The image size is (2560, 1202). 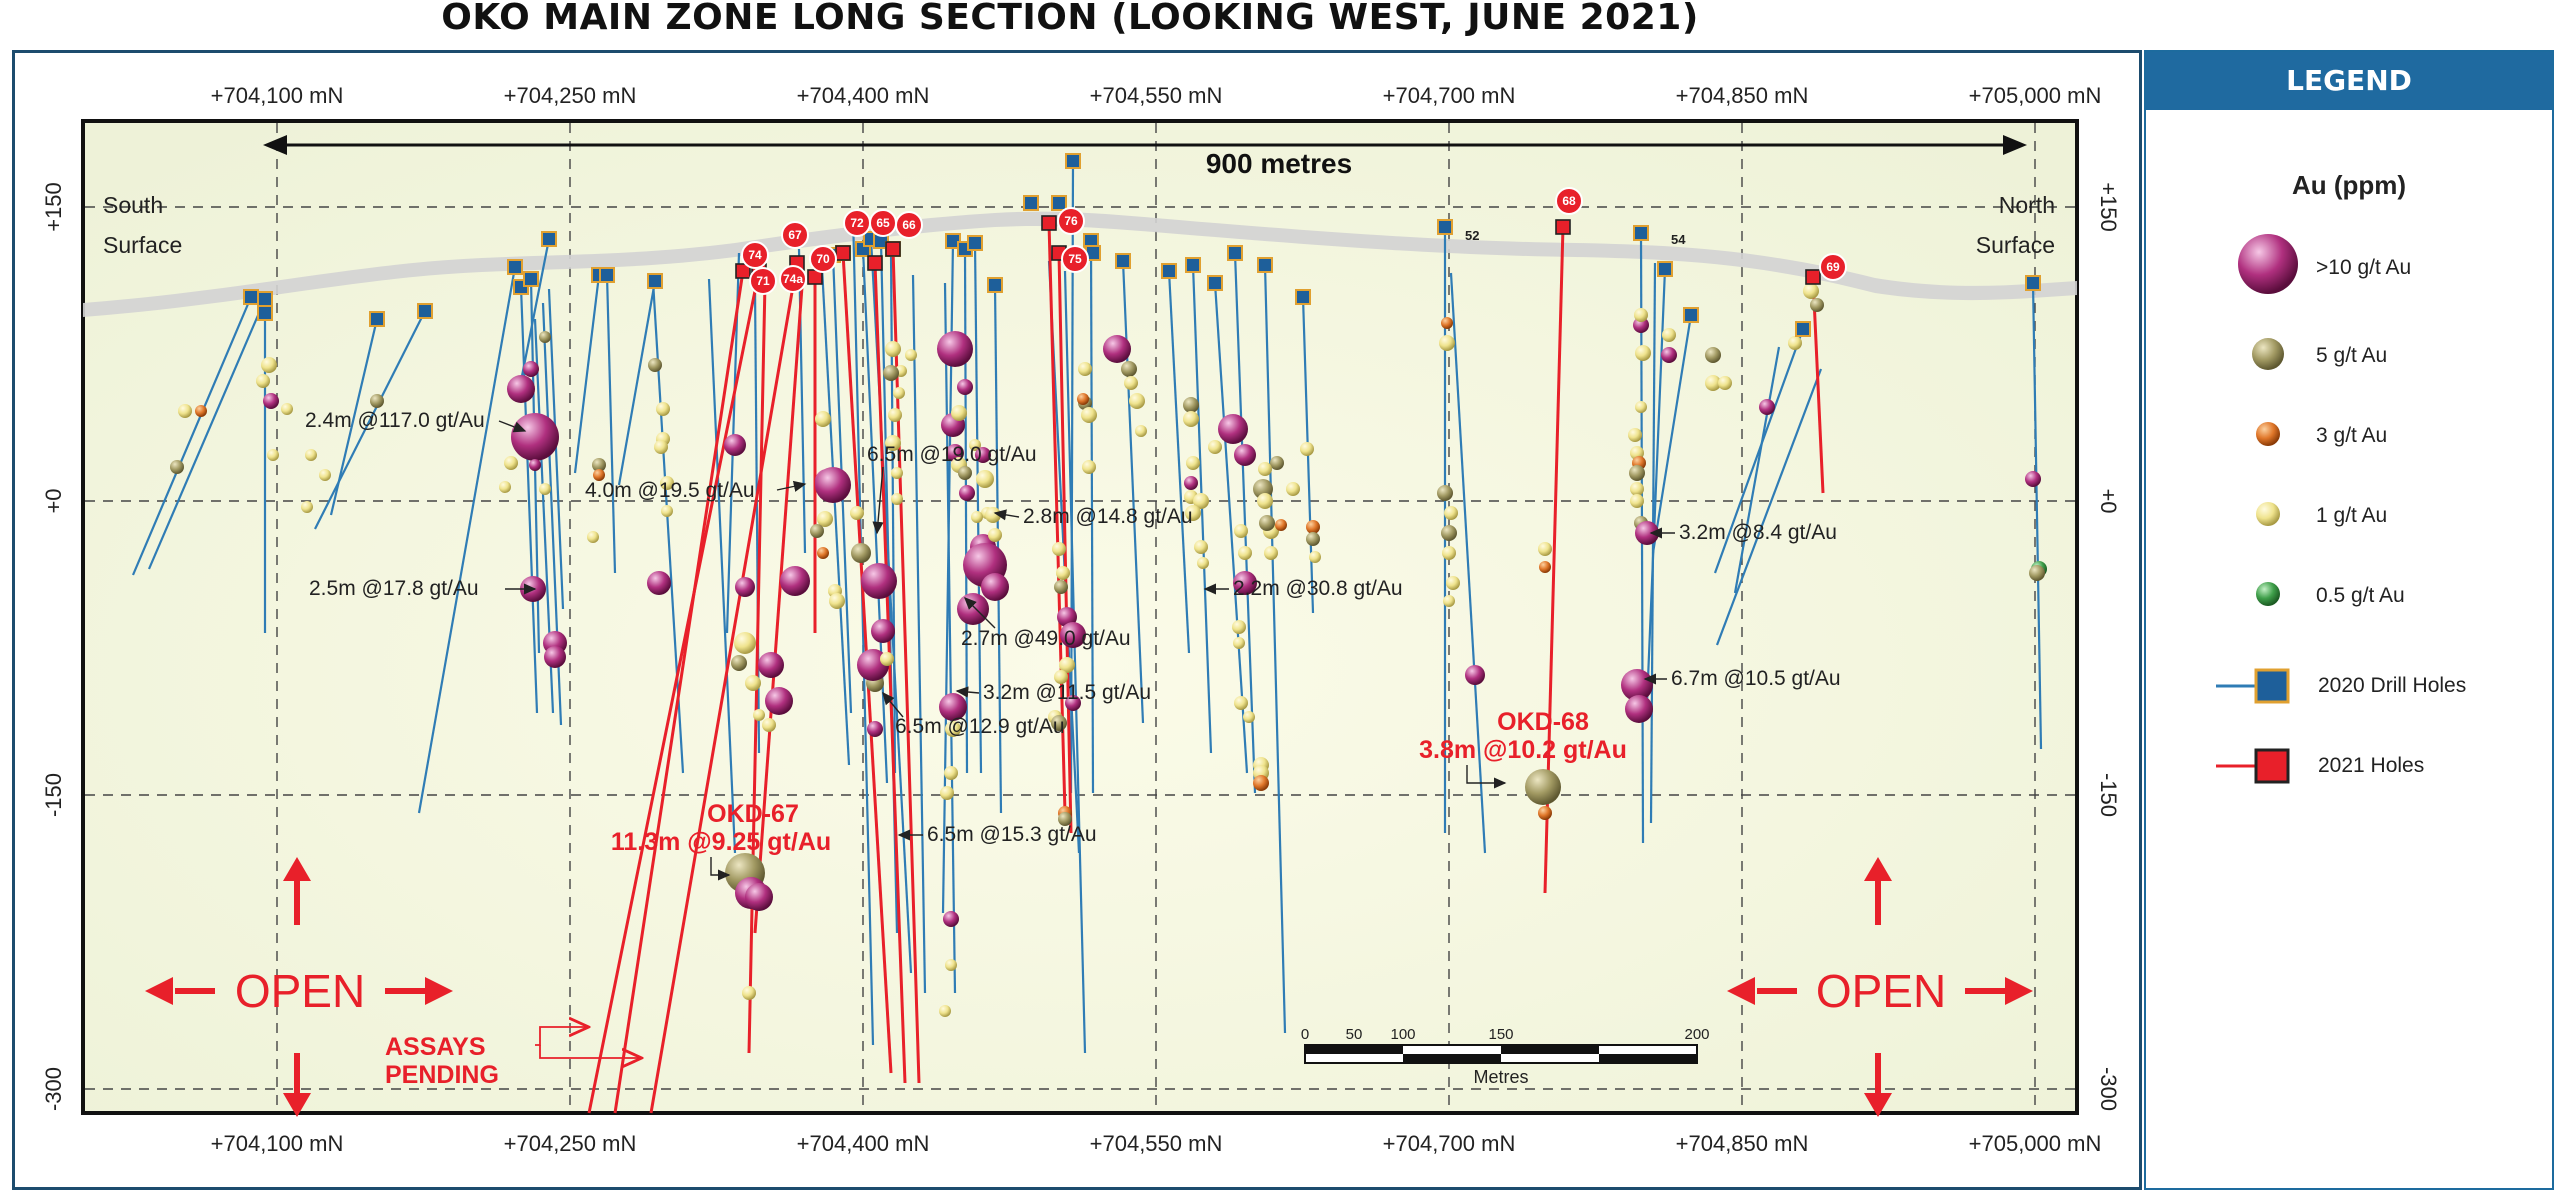 I want to click on elevation-tick-left-2: -150, so click(x=53, y=795).